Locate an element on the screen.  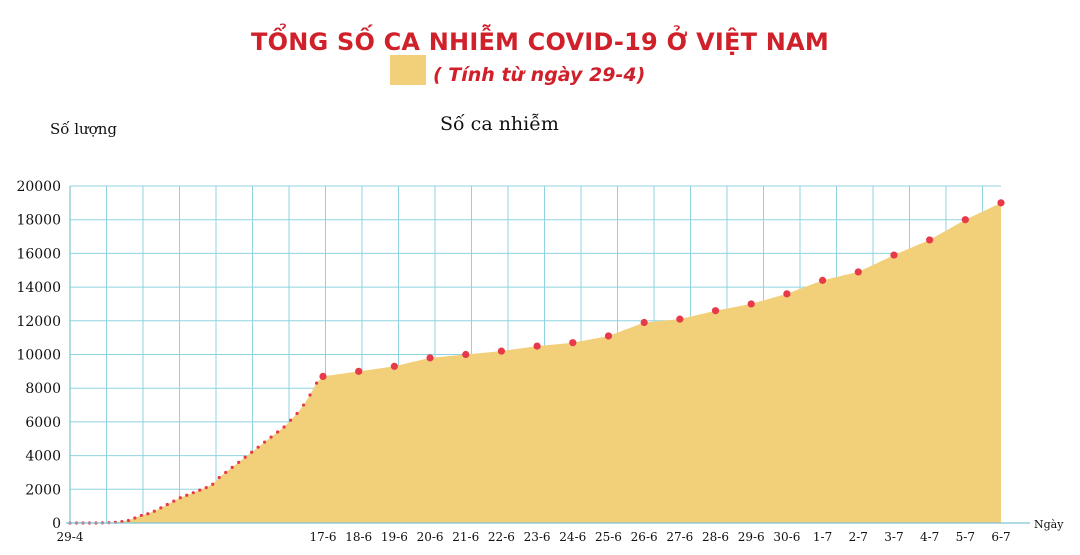
x-tick-label: 28-6 is located at coordinates (715, 537).